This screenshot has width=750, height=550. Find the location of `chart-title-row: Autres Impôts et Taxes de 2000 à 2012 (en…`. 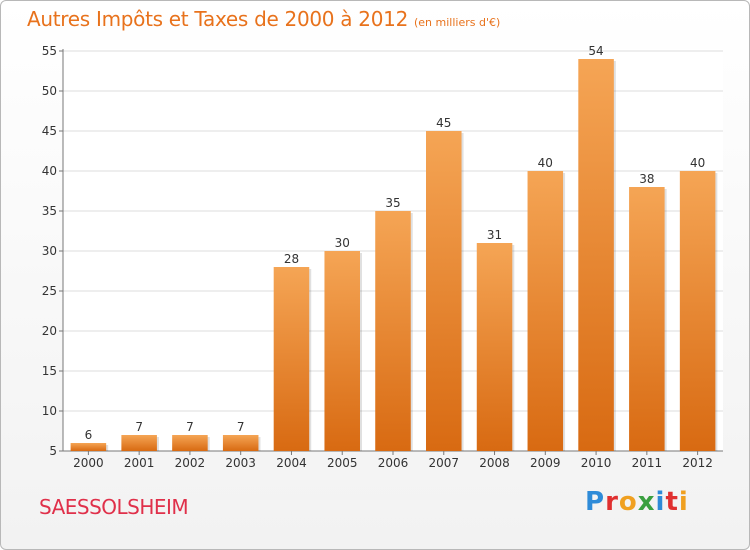

chart-title-row: Autres Impôts et Taxes de 2000 à 2012 (en… is located at coordinates (263, 19).